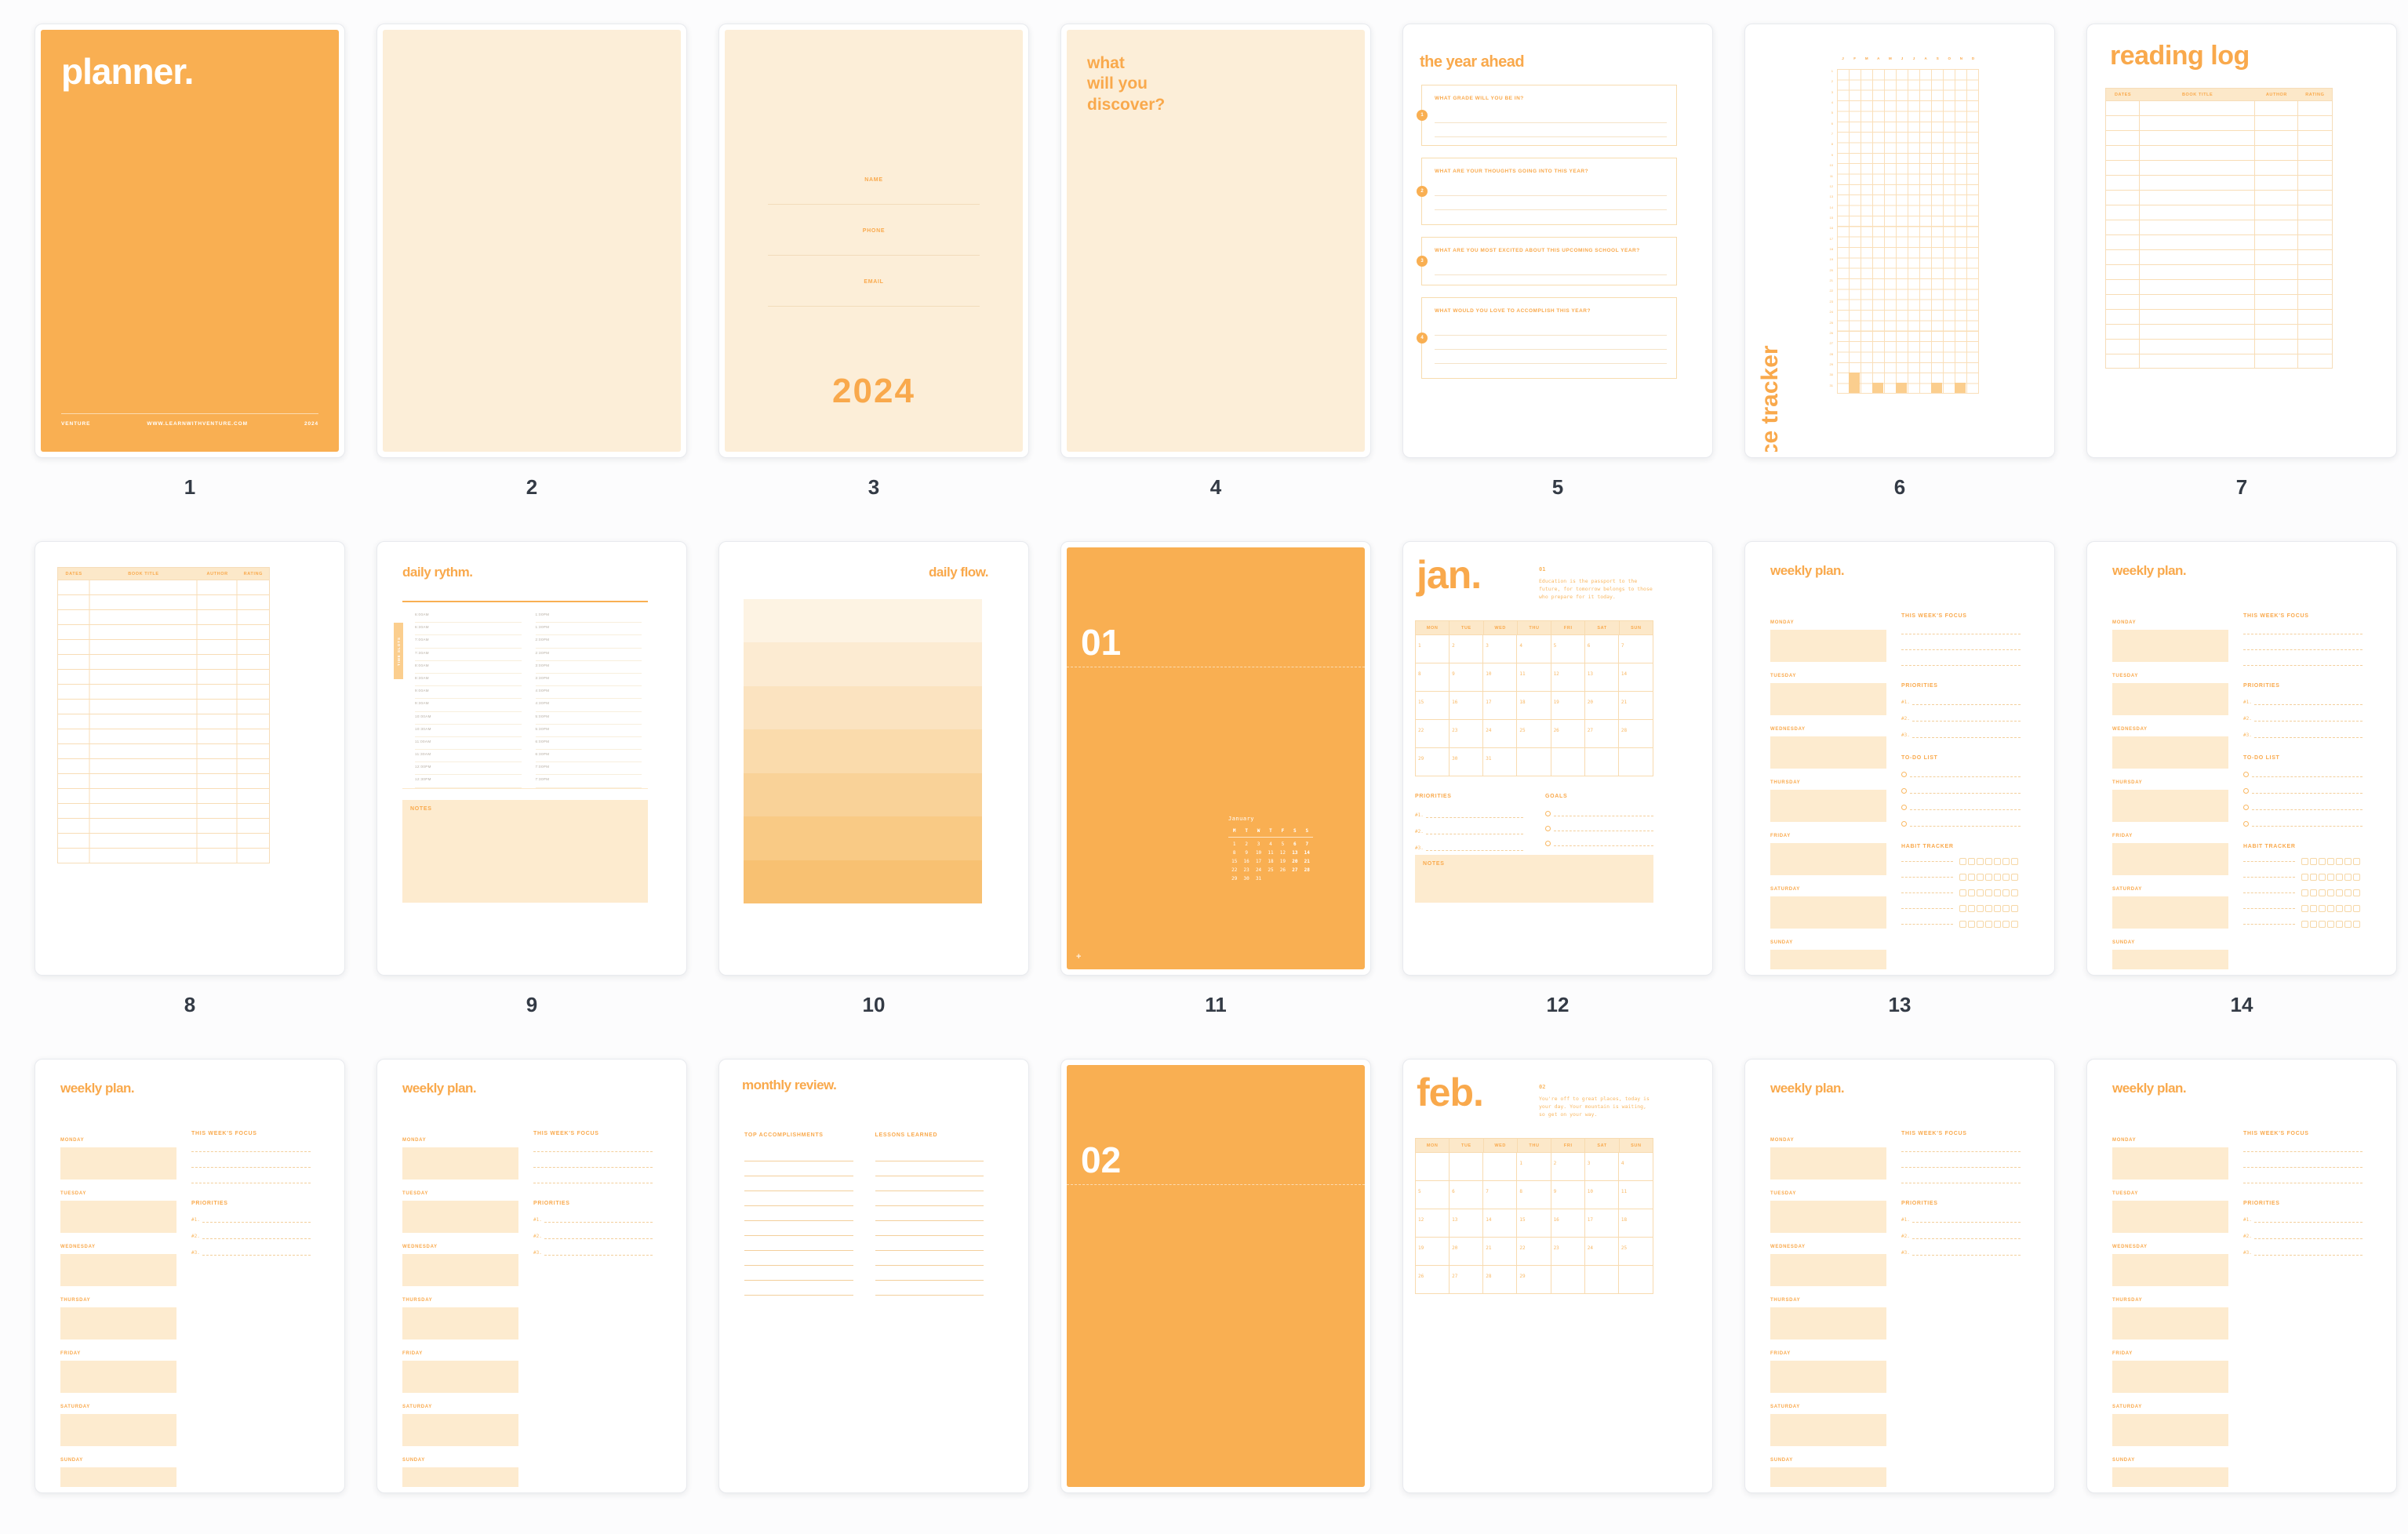 The width and height of the screenshot is (2408, 1534). Describe the element at coordinates (532, 1004) in the screenshot. I see `page-number: 9` at that location.